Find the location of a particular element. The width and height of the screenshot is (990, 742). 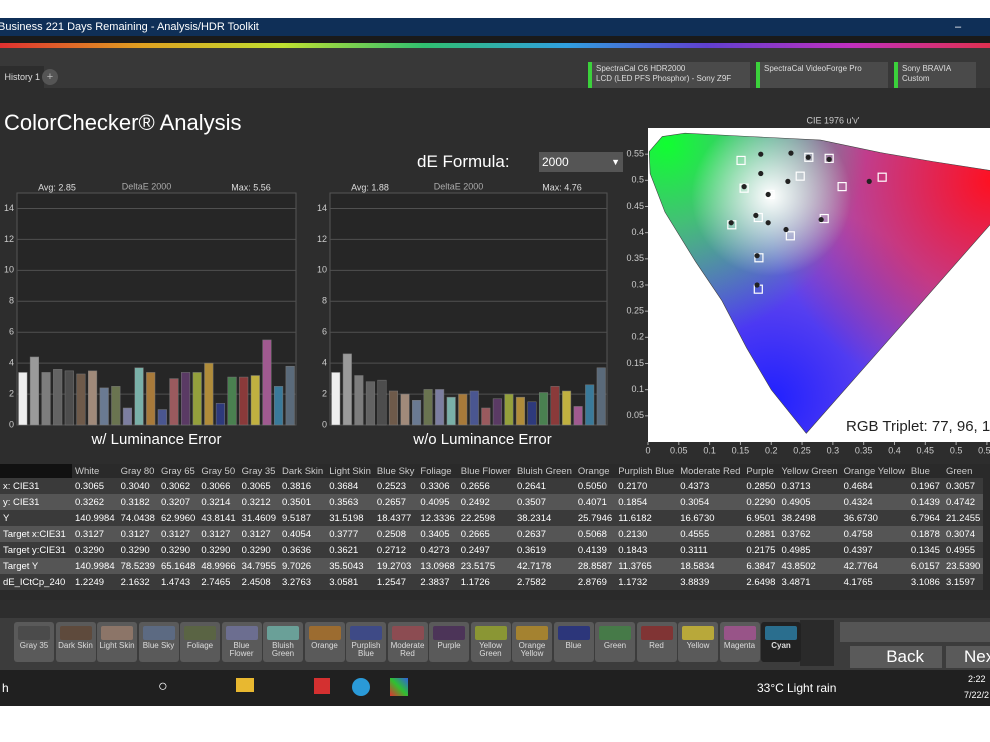

swatch-label: Cyan is located at coordinates (781, 645).